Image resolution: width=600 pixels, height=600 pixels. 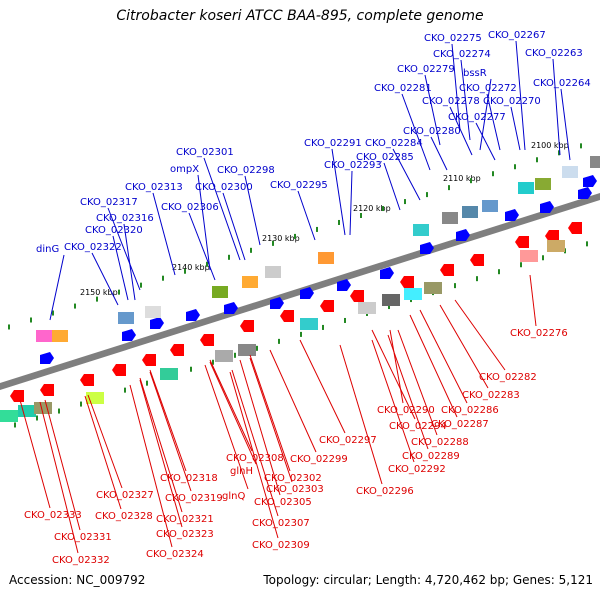 I want to click on forward-gene-label: CKO_02293, so click(x=353, y=165).